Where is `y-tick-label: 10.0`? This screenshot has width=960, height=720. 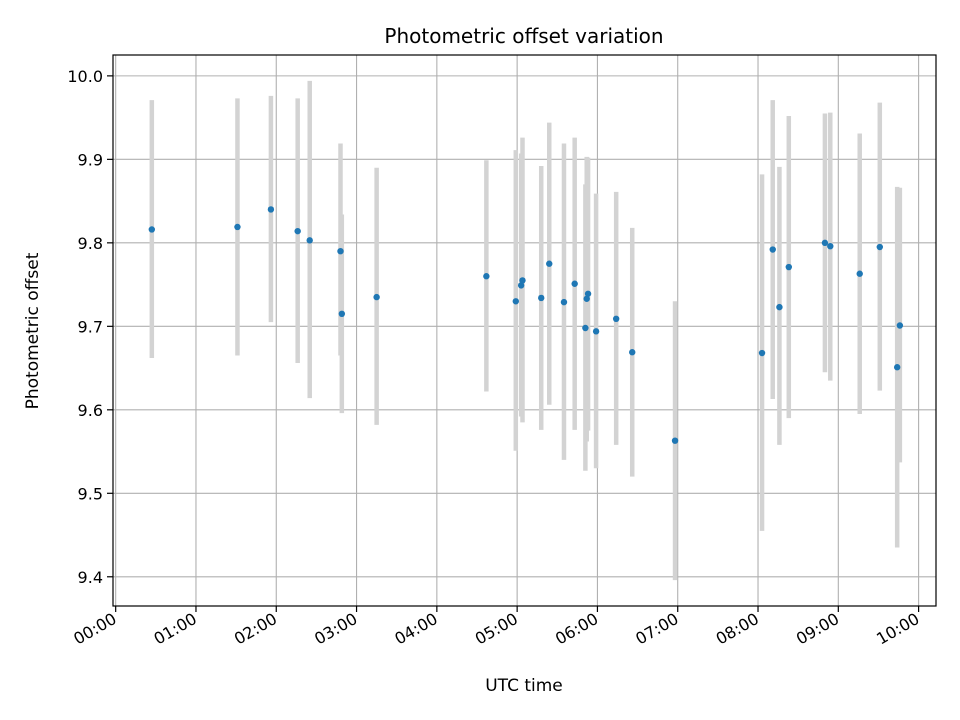
y-tick-label: 10.0 is located at coordinates (85, 76).